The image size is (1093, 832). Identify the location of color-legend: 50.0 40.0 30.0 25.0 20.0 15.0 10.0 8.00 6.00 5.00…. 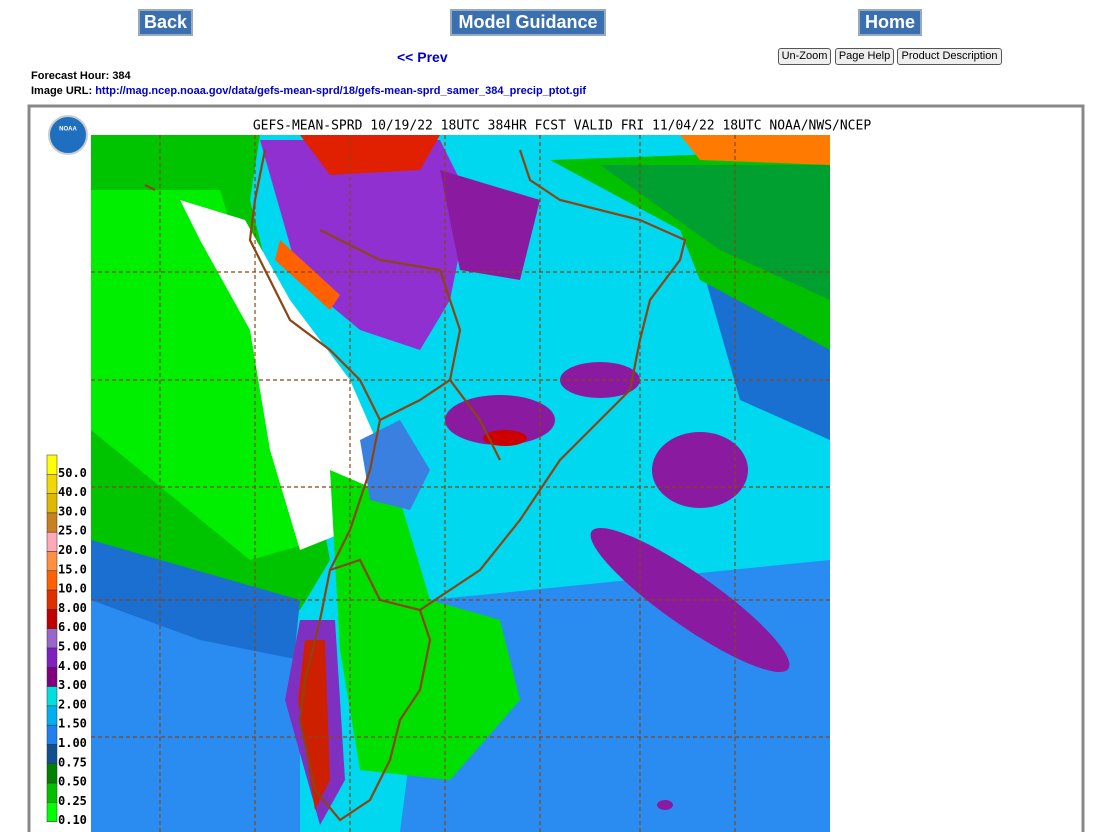
(66, 640).